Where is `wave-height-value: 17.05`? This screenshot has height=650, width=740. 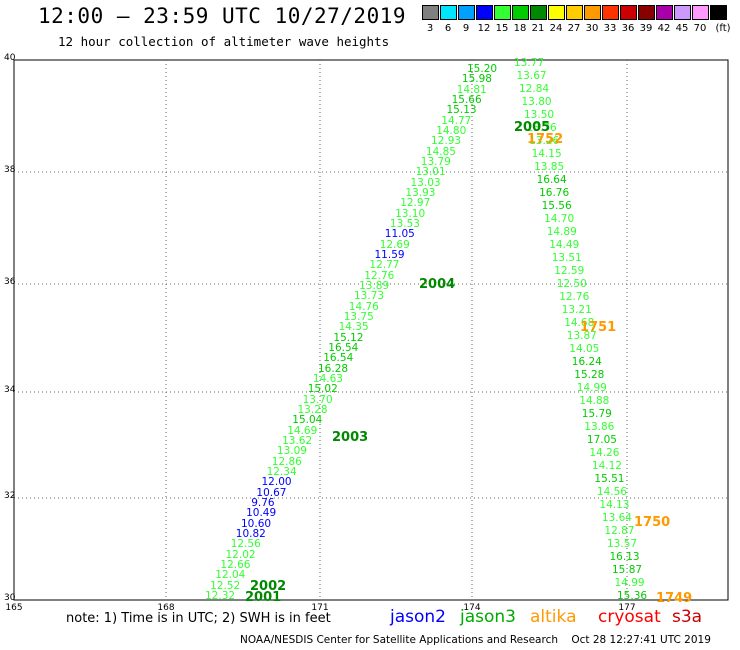
wave-height-value: 17.05 is located at coordinates (601, 440).